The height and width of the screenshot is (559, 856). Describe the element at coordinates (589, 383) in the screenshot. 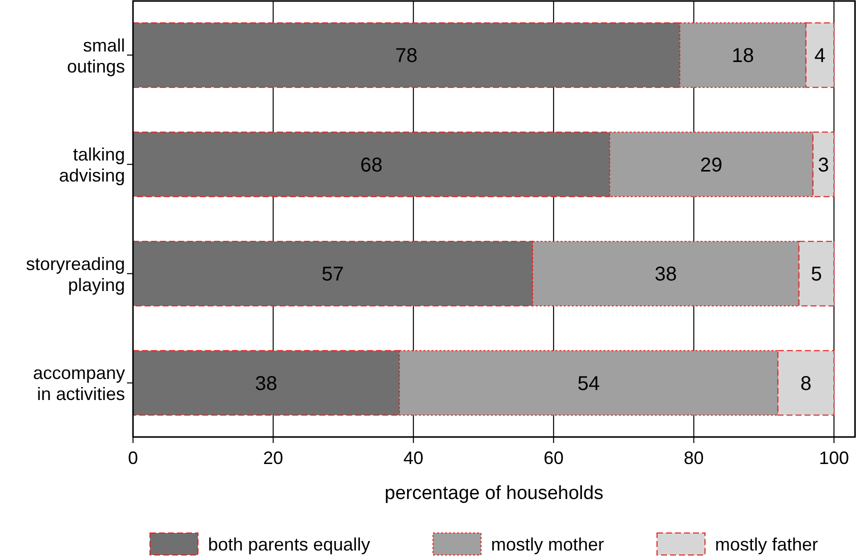

I see `data-label: 54` at that location.